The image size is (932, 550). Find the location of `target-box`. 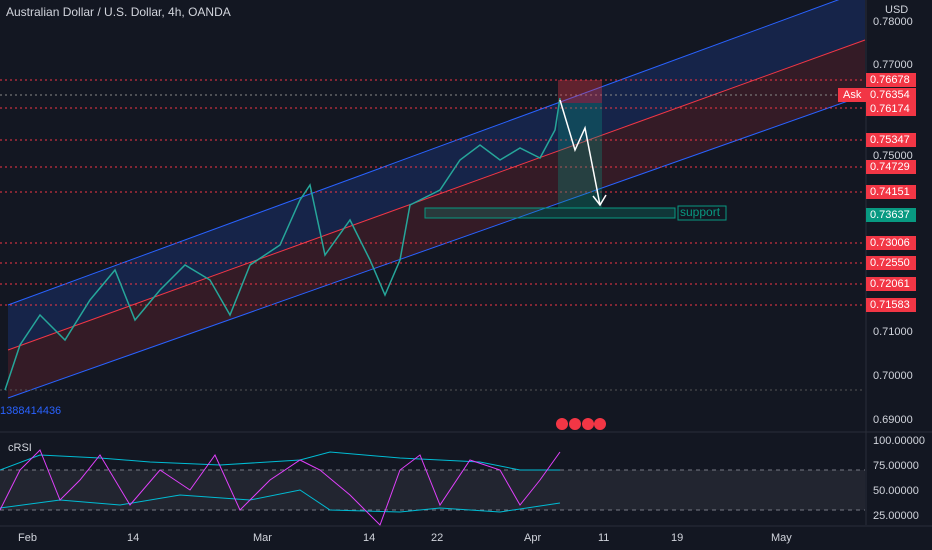

target-box is located at coordinates (580, 155).